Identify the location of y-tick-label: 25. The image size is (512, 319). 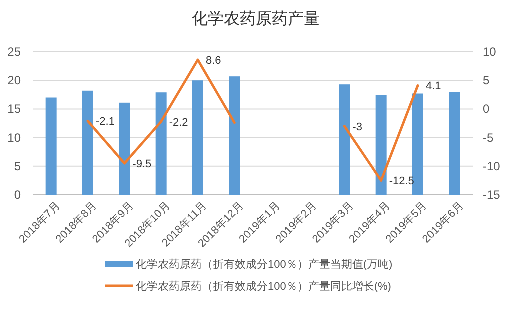
(15, 52).